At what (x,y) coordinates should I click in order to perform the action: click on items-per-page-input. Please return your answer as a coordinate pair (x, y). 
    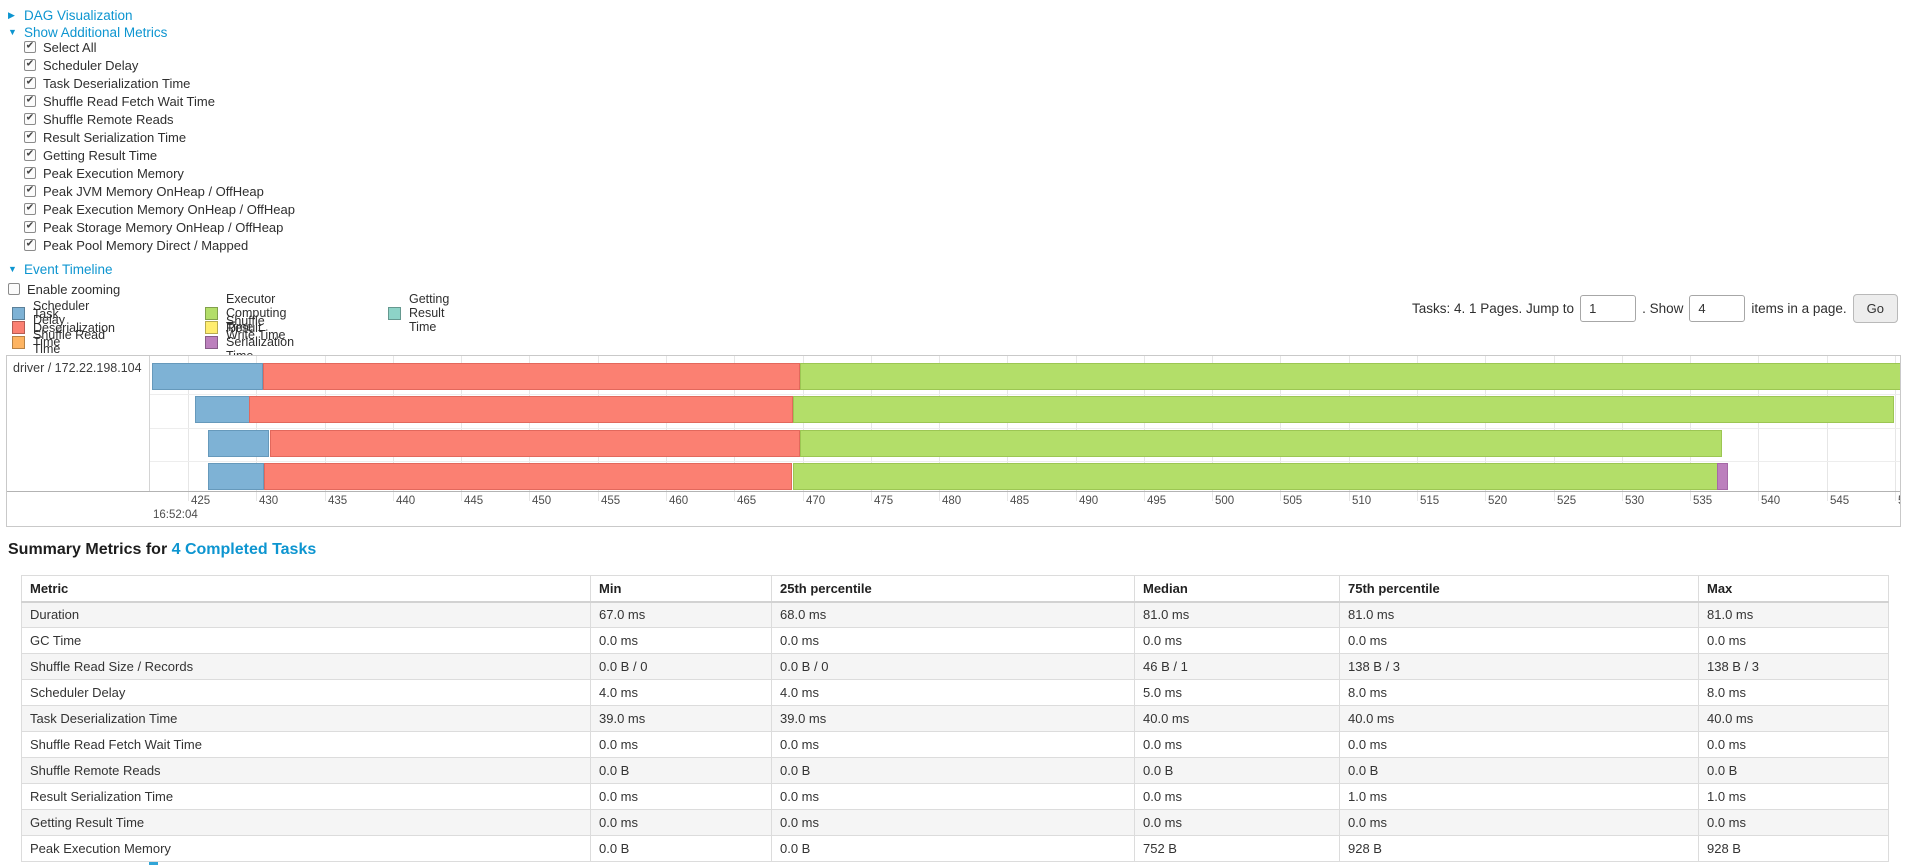
    Looking at the image, I should click on (1717, 308).